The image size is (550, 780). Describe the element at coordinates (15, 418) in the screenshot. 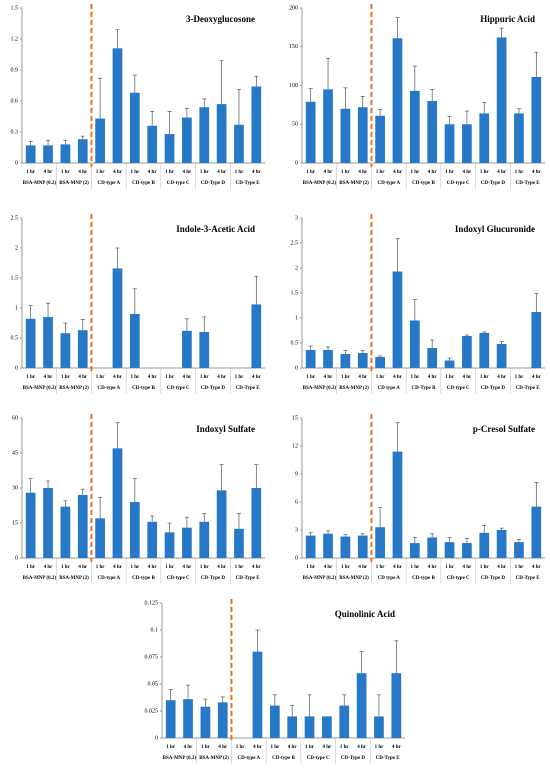

I see `y-tick-label: 60` at that location.